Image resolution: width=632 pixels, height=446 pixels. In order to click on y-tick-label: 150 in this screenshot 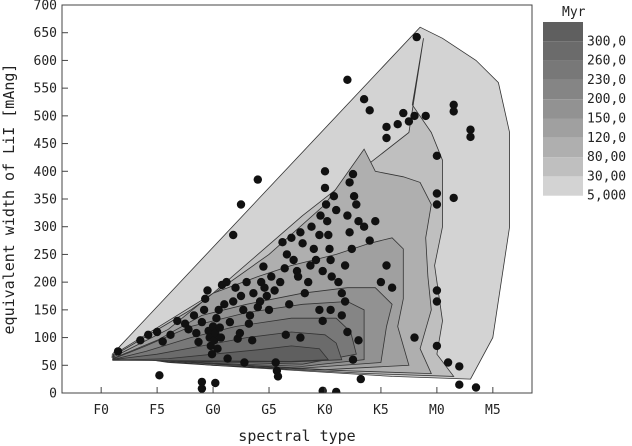, I will do `click(45, 310)`.